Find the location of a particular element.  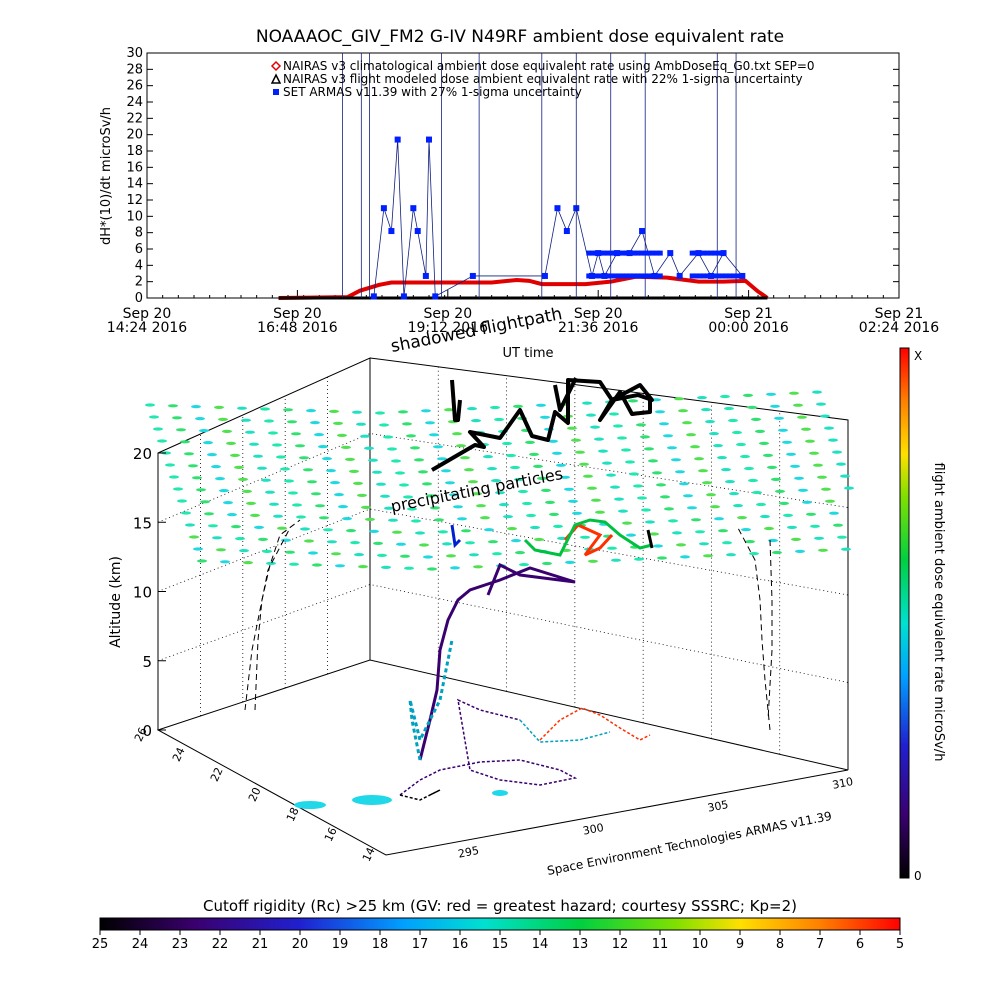

armas-line is located at coordinates (558, 218).